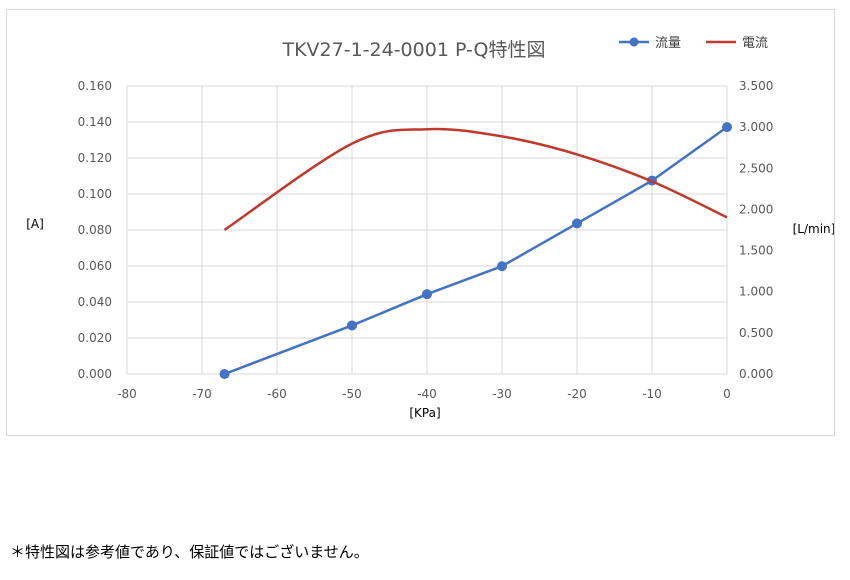 This screenshot has width=850, height=580. Describe the element at coordinates (202, 394) in the screenshot. I see `x-tick-label: -70` at that location.